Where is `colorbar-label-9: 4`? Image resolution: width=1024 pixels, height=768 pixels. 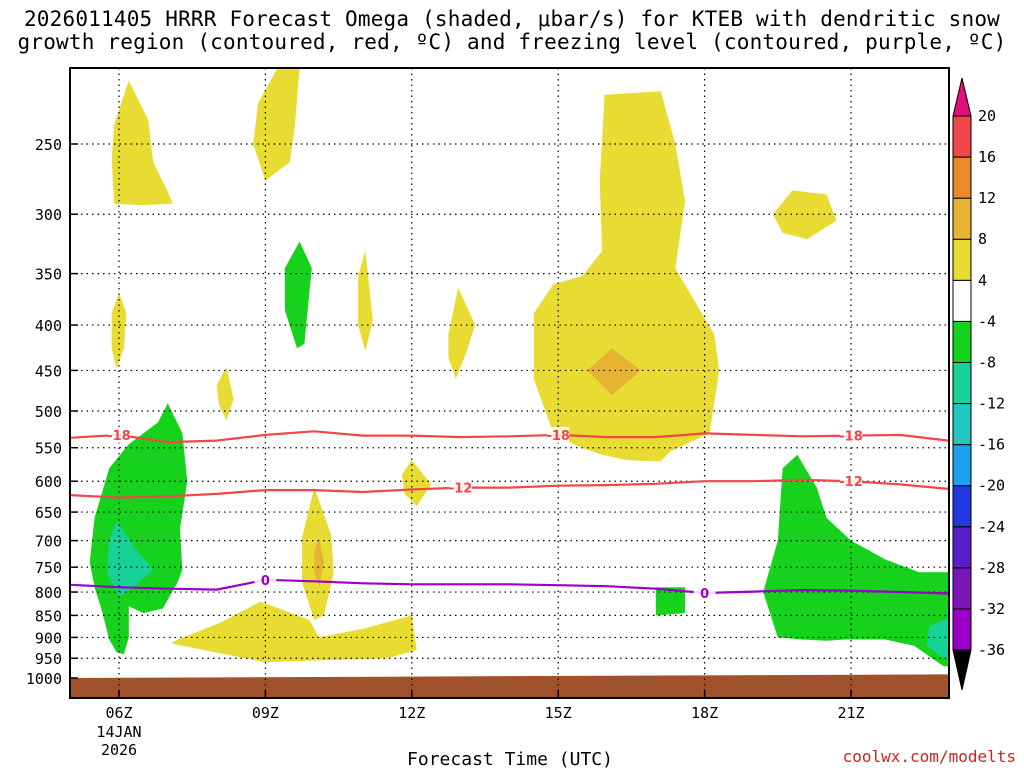 colorbar-label-9: 4 is located at coordinates (982, 280).